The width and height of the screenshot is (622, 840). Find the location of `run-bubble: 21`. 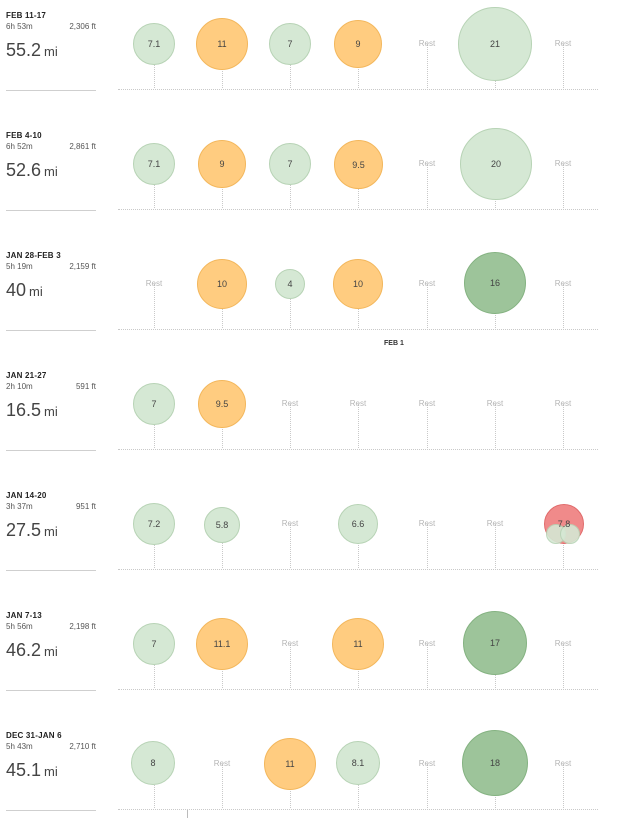

run-bubble: 21 is located at coordinates (495, 44).